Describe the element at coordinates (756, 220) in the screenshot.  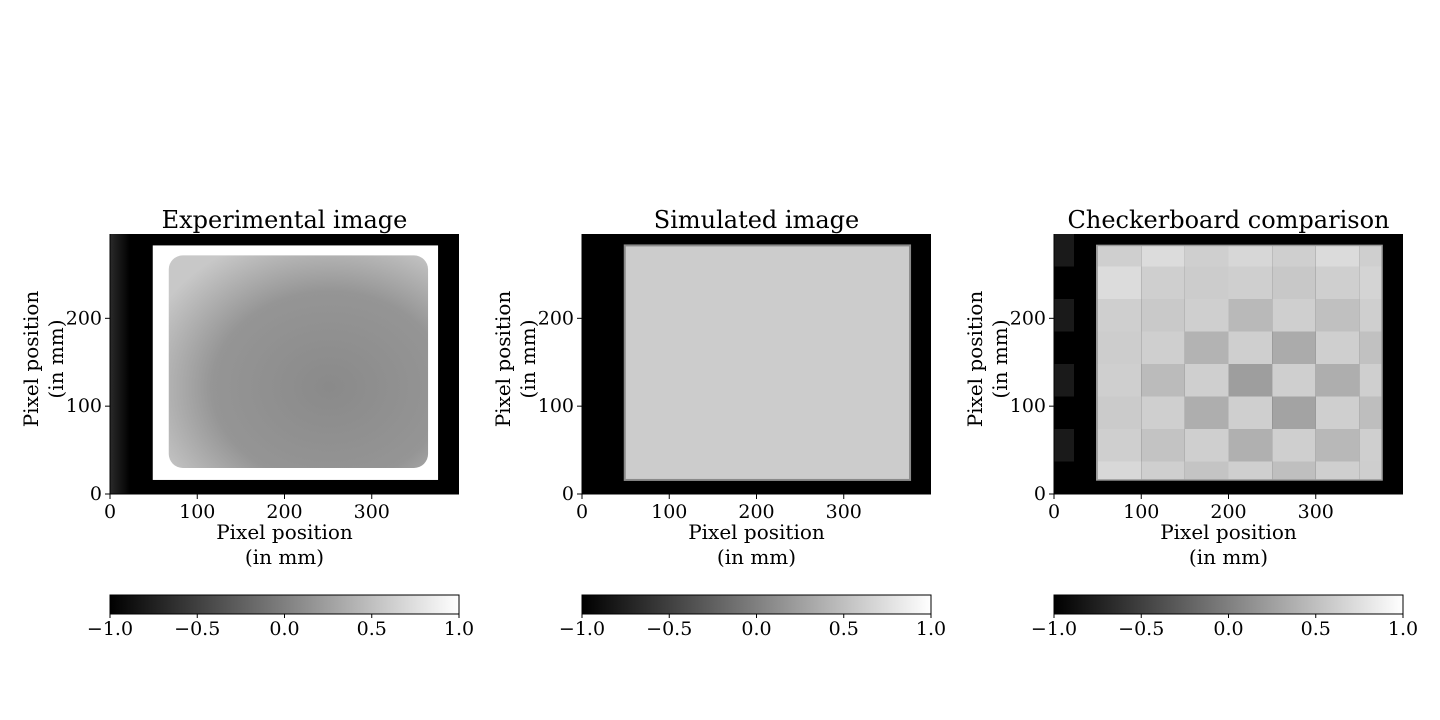
I see `panel-title: Simulated image` at that location.